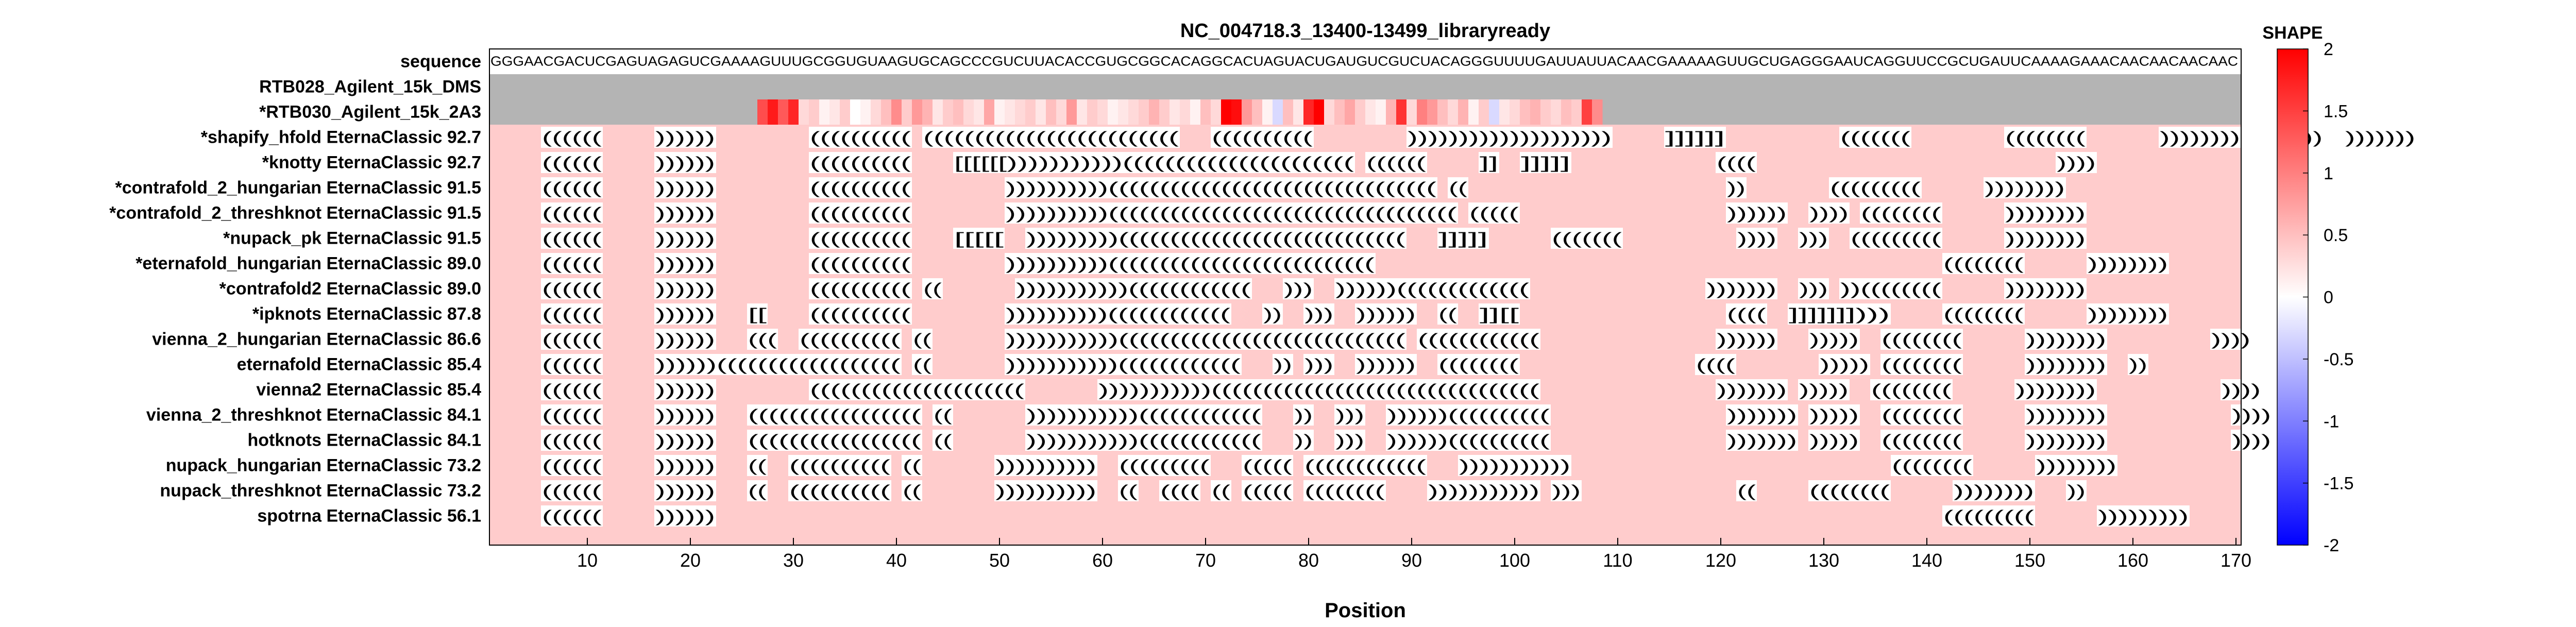 The height and width of the screenshot is (627, 2576). What do you see at coordinates (778, 365) in the screenshot?
I see `structure-segment: ))))))((((((((((((((((((` at bounding box center [778, 365].